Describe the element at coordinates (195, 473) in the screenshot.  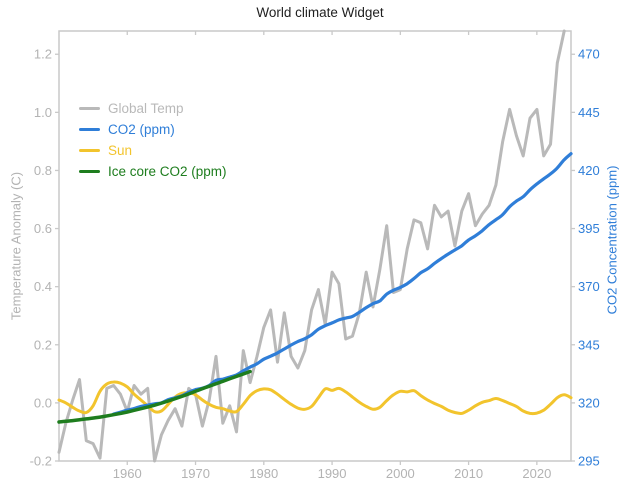
I see `x-tick-label: 1970` at that location.